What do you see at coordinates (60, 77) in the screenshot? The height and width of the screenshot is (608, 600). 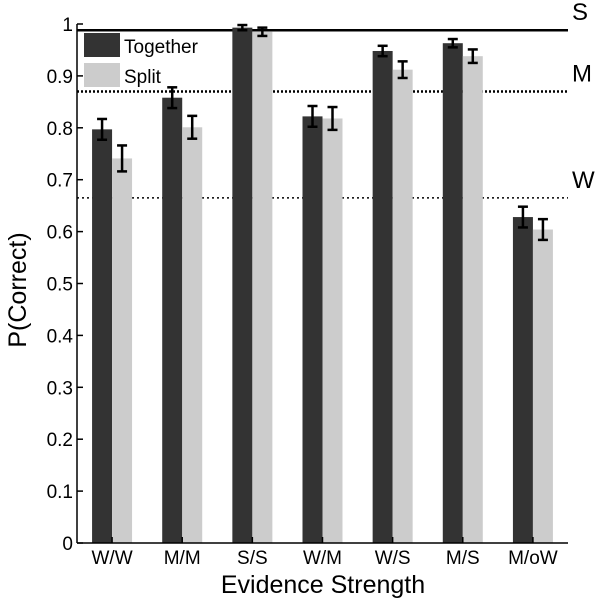 I see `y-tick-label: 0.9` at bounding box center [60, 77].